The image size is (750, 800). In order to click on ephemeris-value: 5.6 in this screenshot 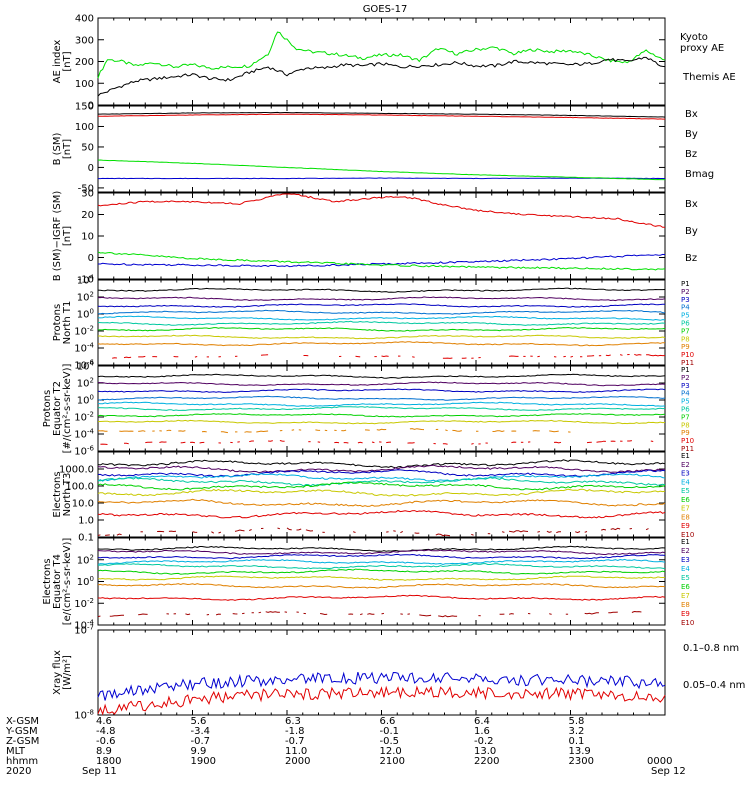, I will do `click(199, 721)`.